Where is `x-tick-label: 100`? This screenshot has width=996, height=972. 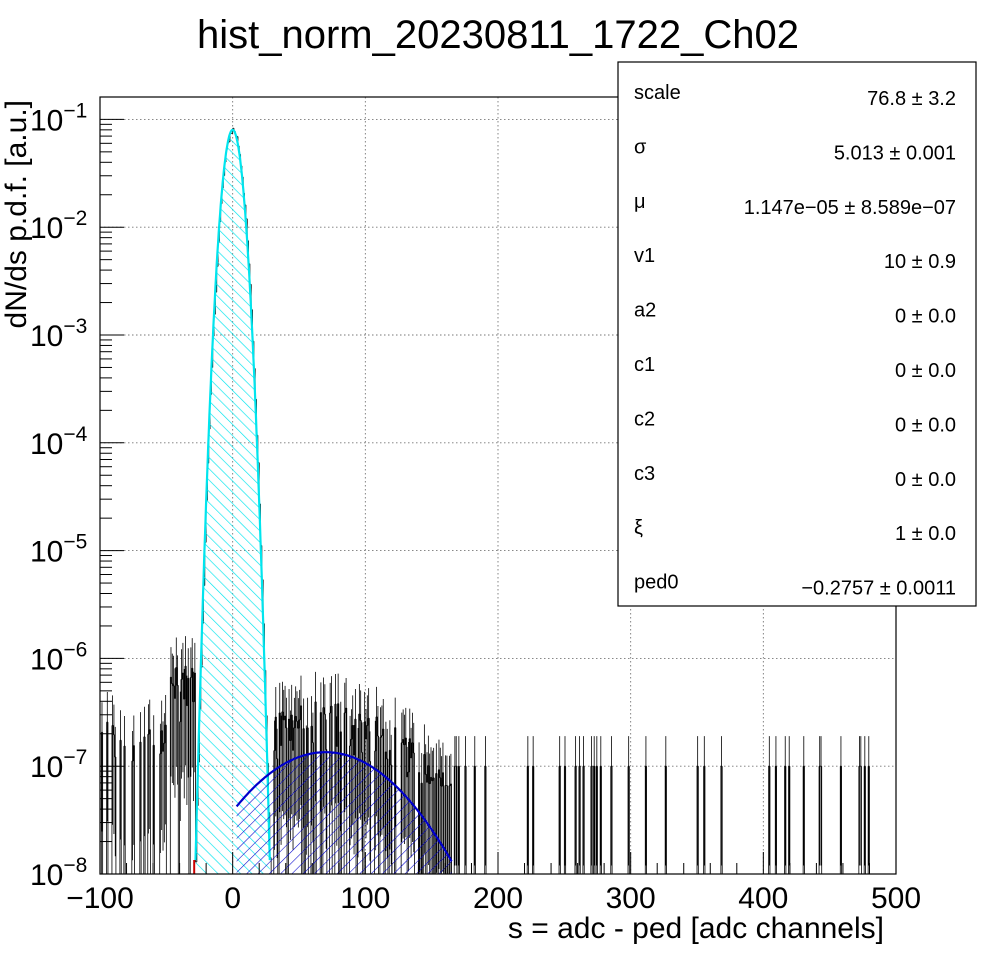 x-tick-label: 100 is located at coordinates (365, 898).